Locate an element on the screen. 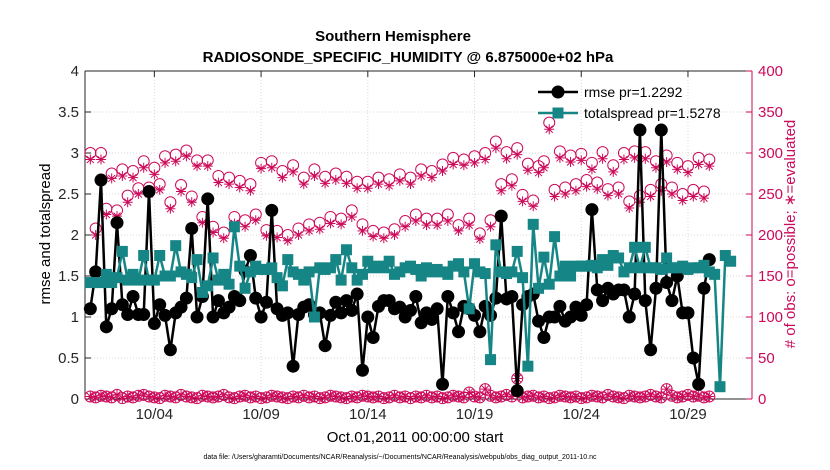  x-axis-label: Oct.01,2011 00:00:00 start is located at coordinates (415, 437).